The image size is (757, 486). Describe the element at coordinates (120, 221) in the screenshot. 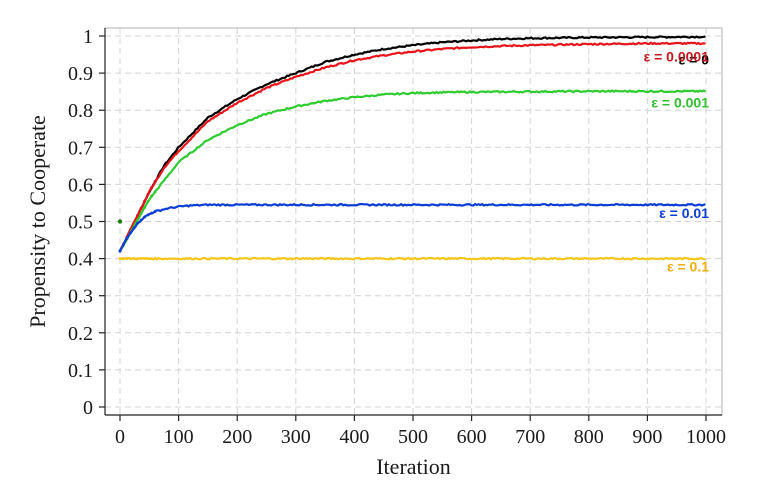

I see `start-marker` at that location.